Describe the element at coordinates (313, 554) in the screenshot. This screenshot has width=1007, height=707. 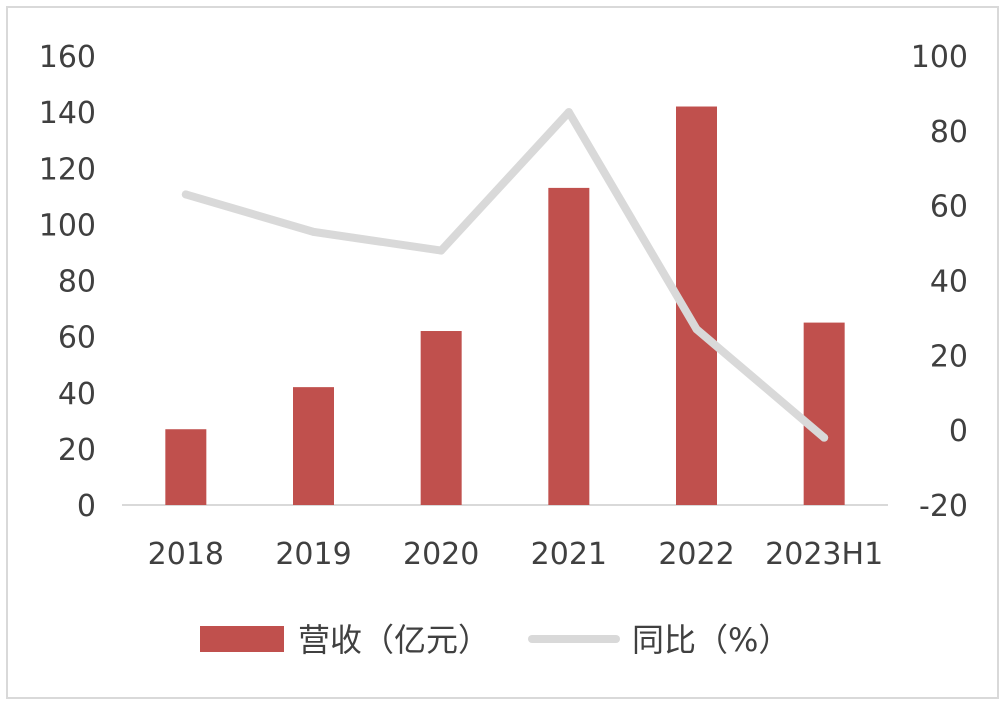
I see `x-tick-label: 2019` at that location.